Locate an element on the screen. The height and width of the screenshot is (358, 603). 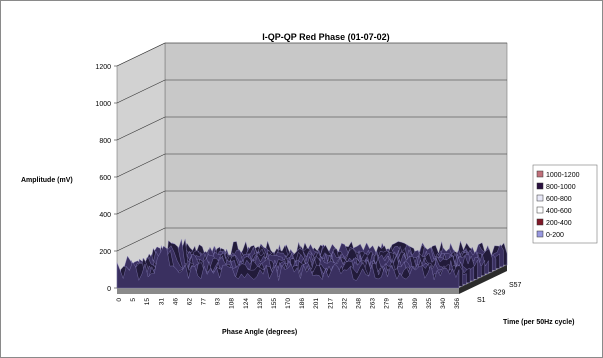
x-tick-label: 263 is located at coordinates (373, 303).